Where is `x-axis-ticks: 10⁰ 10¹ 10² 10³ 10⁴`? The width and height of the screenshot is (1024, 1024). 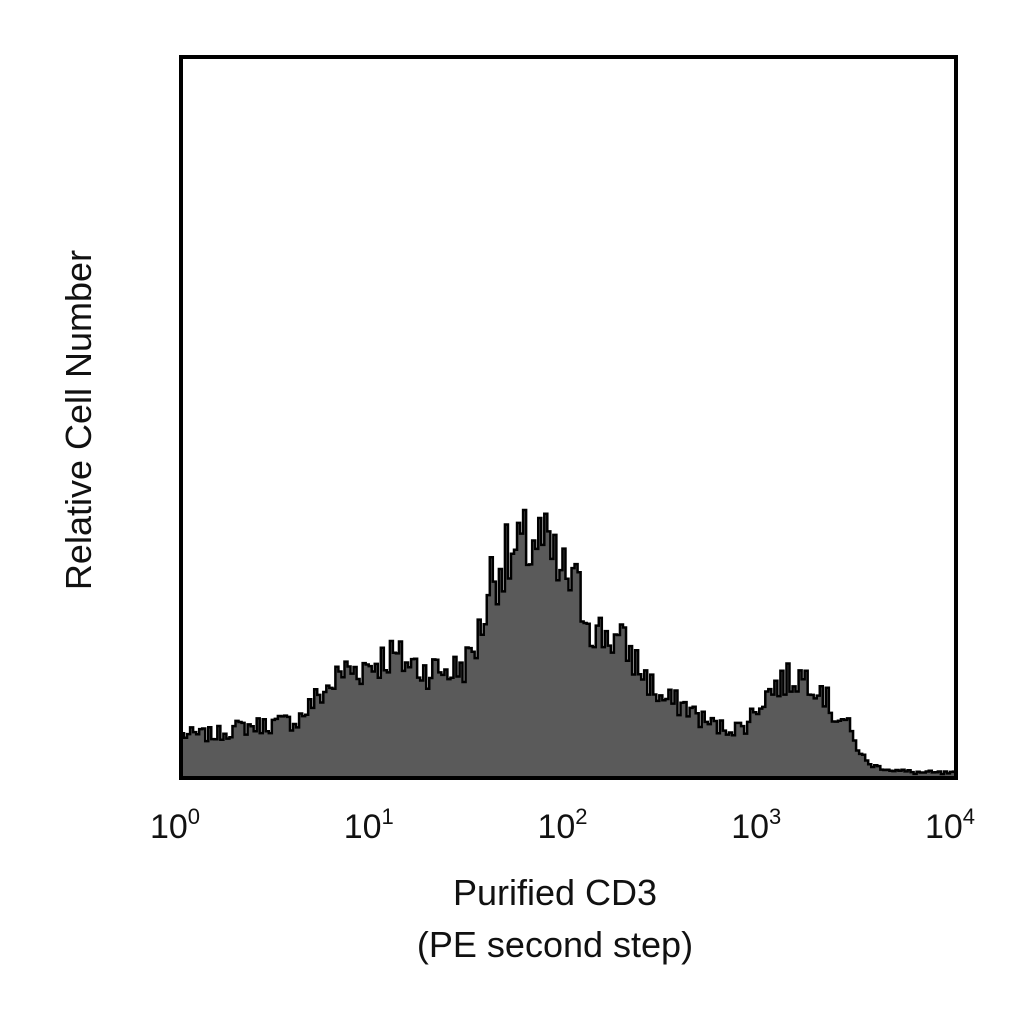 x-axis-ticks: 10⁰ 10¹ 10² 10³ 10⁴ is located at coordinates (562, 825).